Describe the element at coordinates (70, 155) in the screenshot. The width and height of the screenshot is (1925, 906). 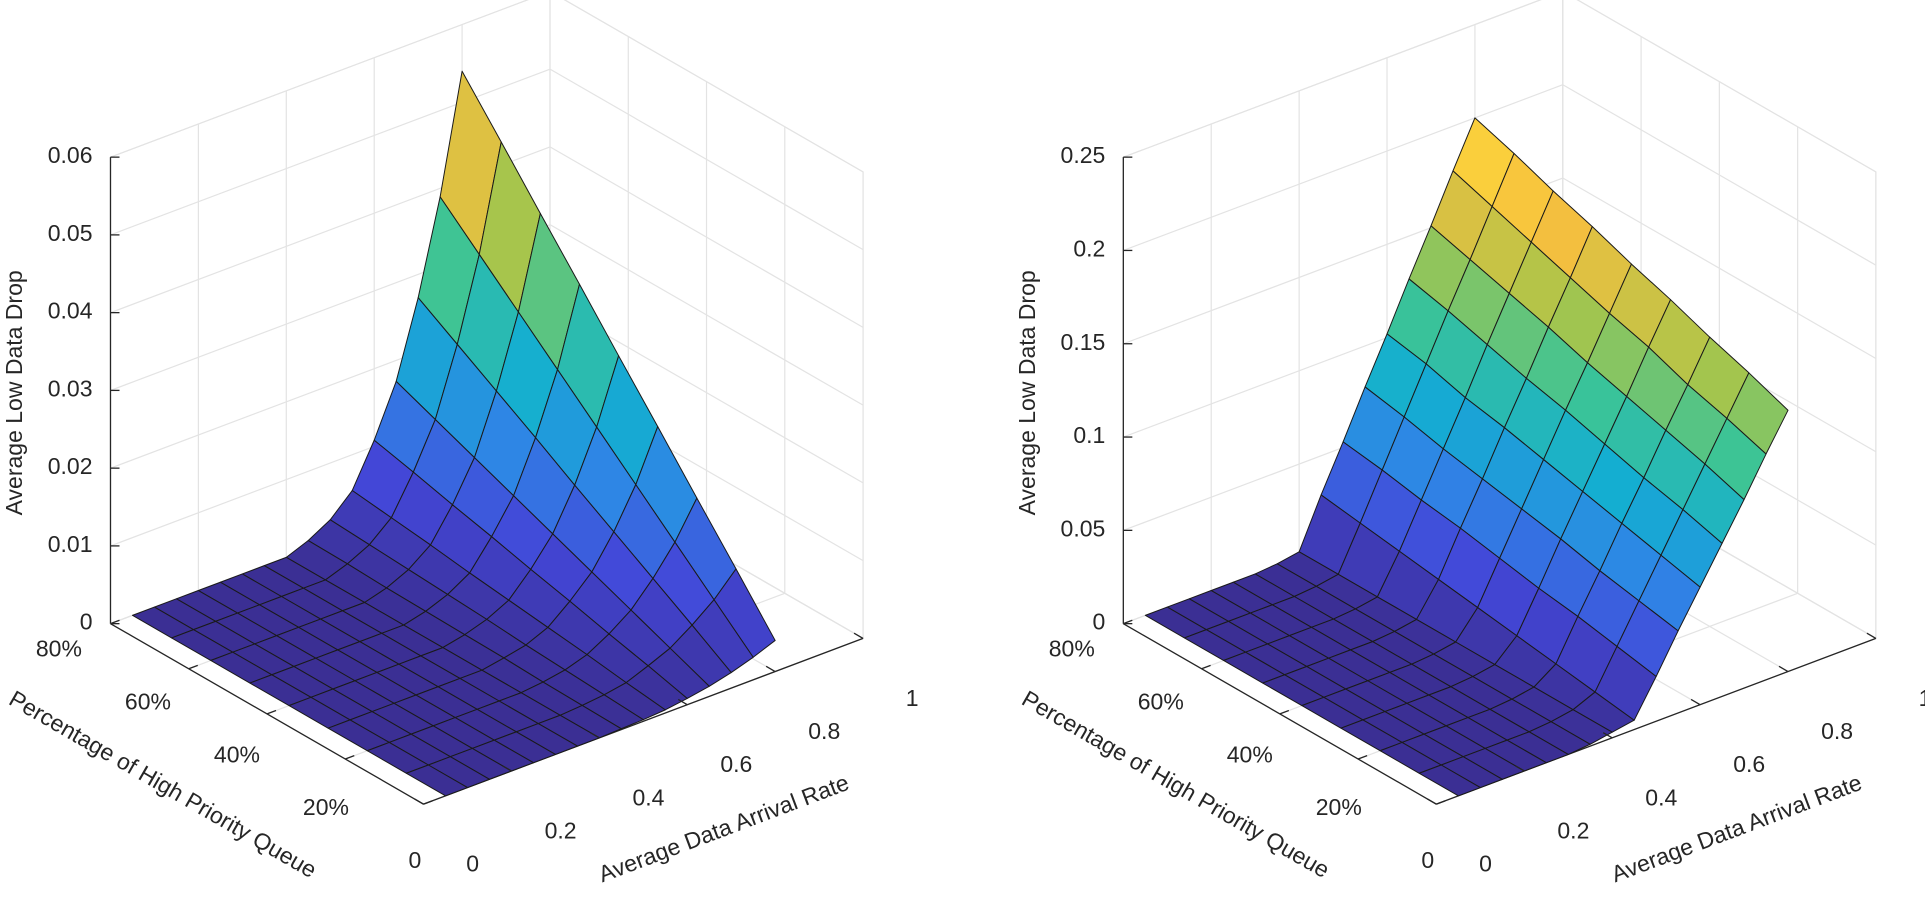
I see `z-tick-label: 0.06` at that location.